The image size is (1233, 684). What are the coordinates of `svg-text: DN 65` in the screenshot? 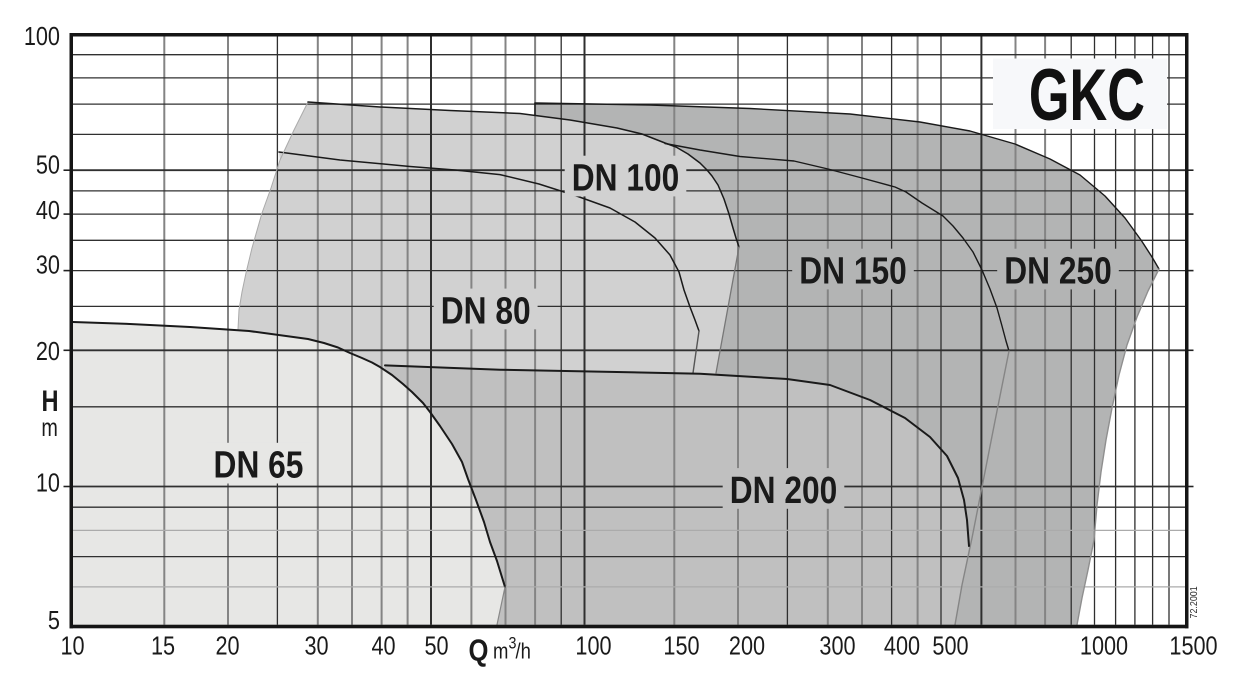 It's located at (259, 465).